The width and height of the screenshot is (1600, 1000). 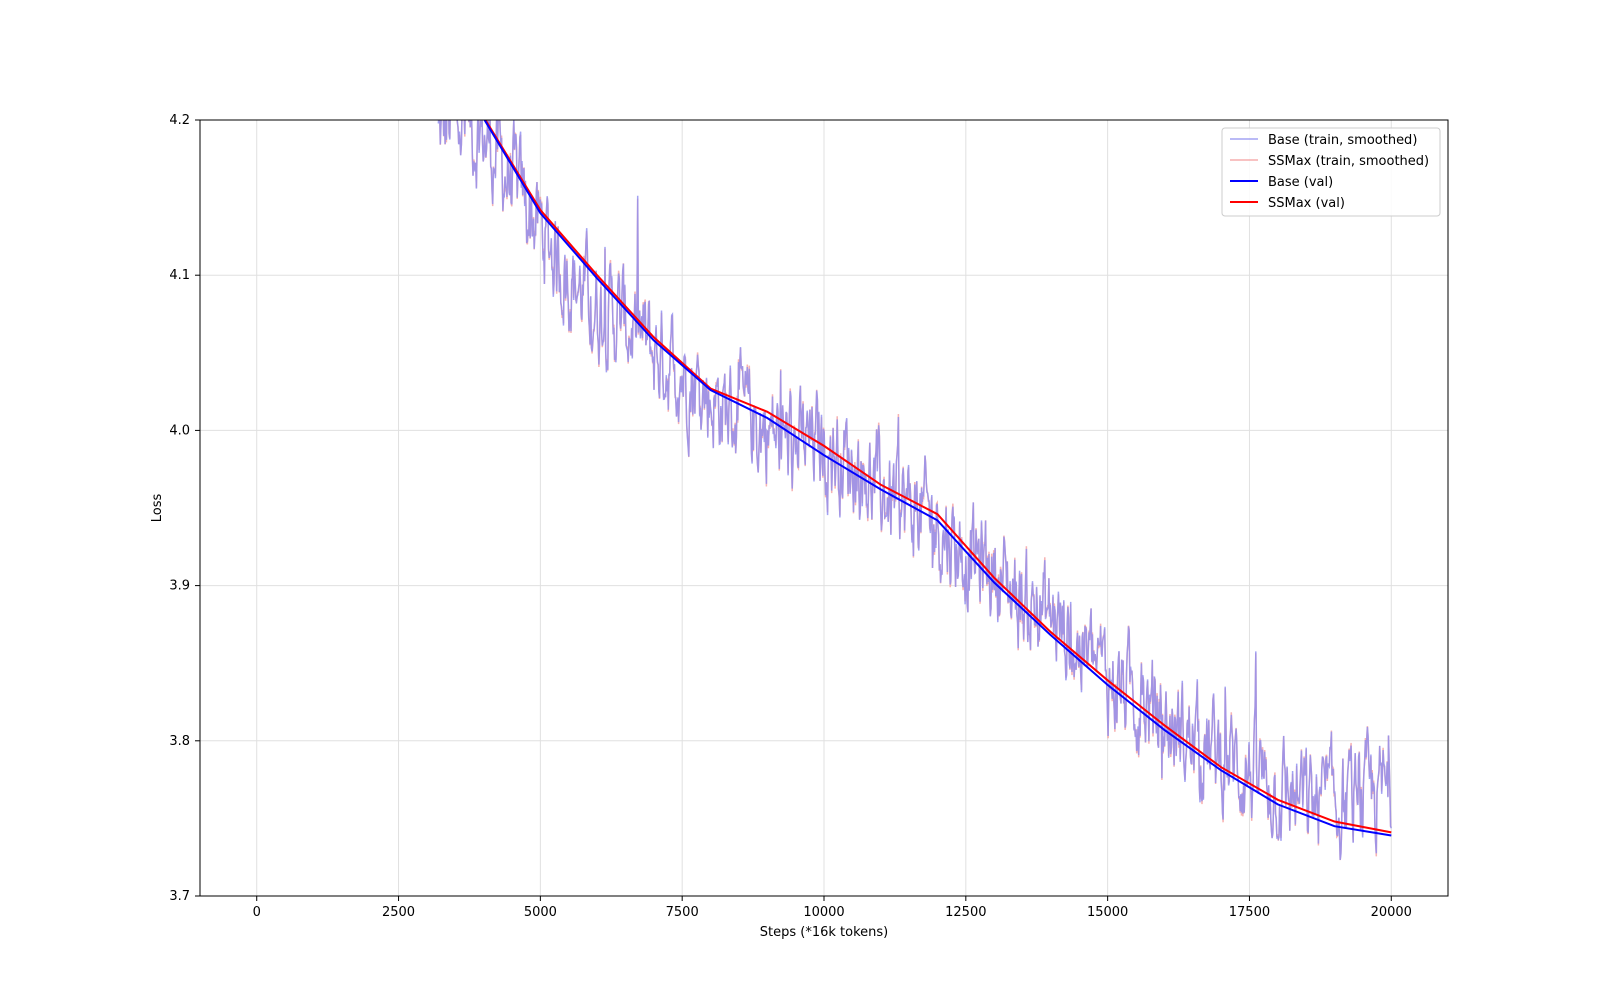 What do you see at coordinates (1249, 912) in the screenshot?
I see `x-tick-label: 17500` at bounding box center [1249, 912].